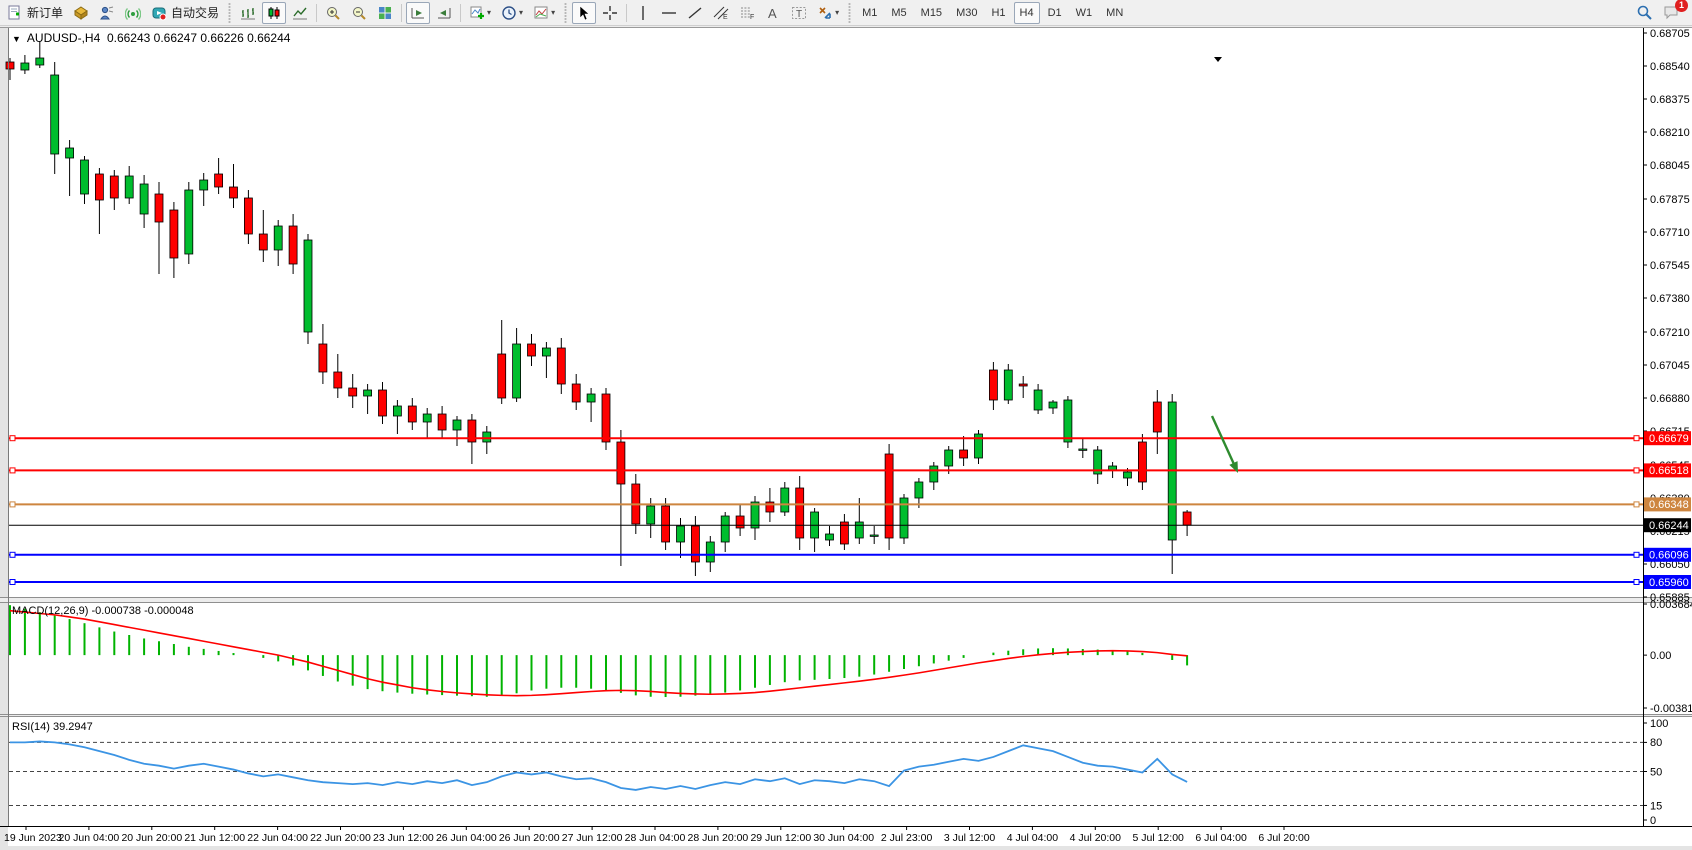  I want to click on trendline-button, so click(695, 13).